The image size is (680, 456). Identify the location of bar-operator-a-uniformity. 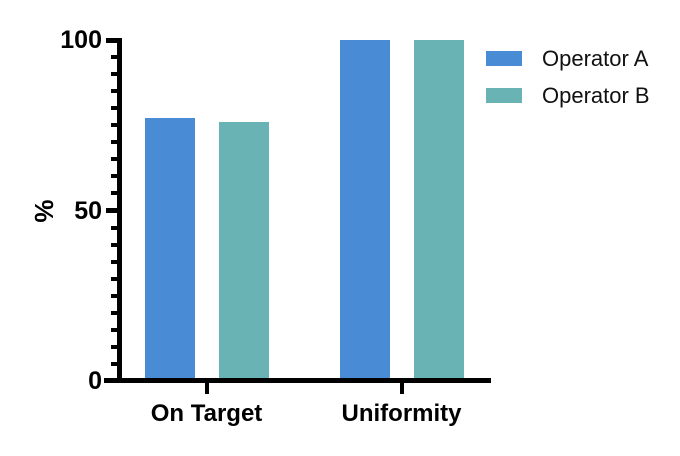
(364, 209).